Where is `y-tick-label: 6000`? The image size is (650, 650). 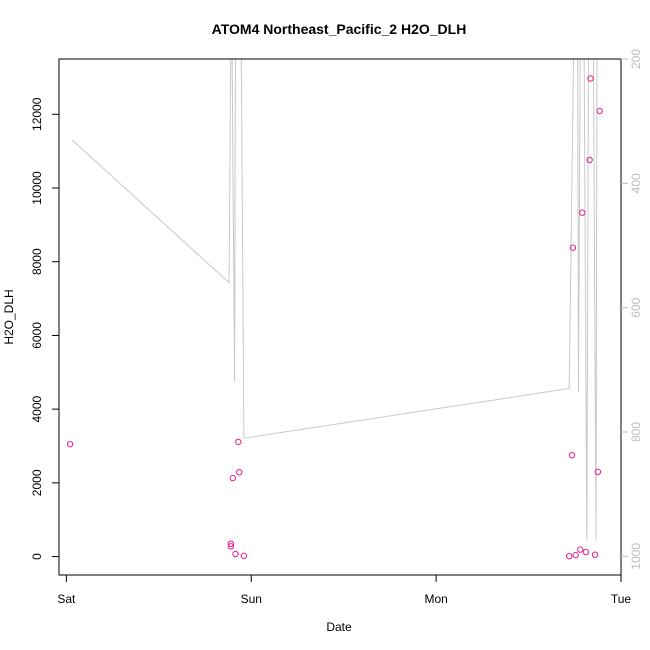 y-tick-label: 6000 is located at coordinates (37, 335).